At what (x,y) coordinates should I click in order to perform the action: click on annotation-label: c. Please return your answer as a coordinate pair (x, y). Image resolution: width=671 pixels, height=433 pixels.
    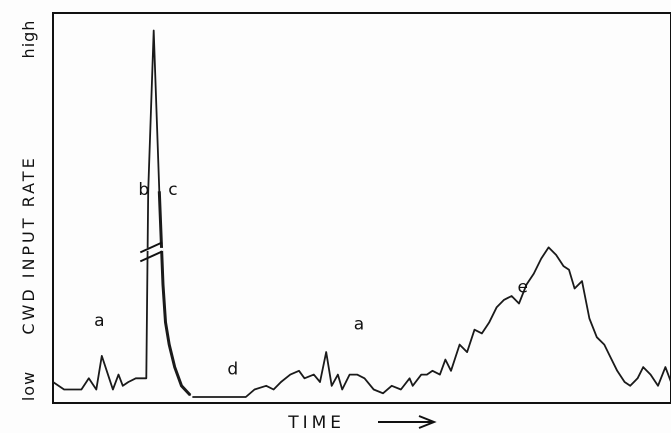
    Looking at the image, I should click on (172, 190).